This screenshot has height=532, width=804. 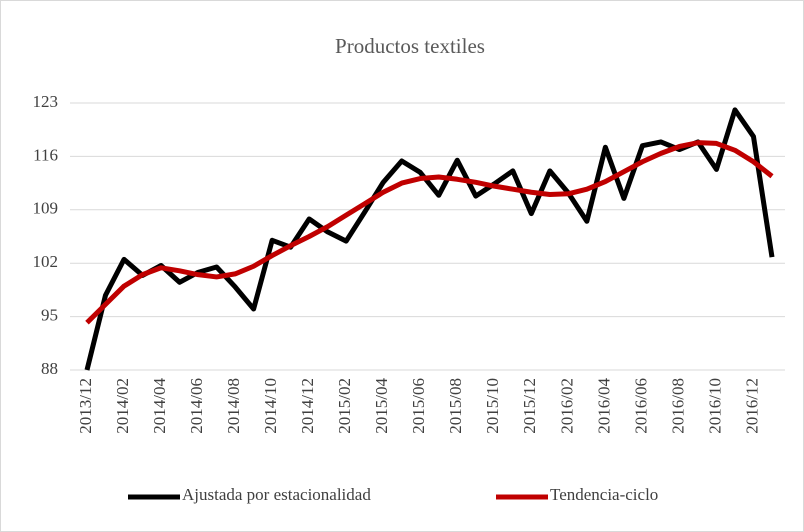 I want to click on x-tick-label: 2016/06, so click(x=640, y=406).